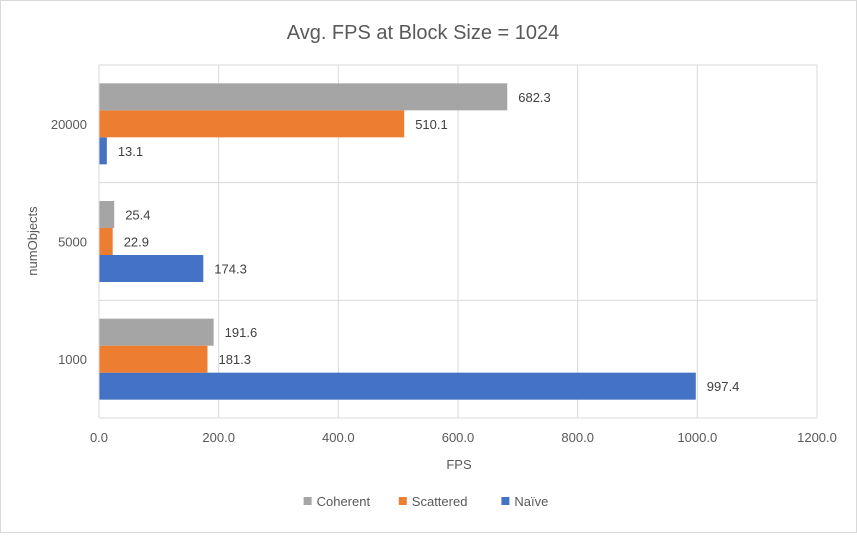 The height and width of the screenshot is (537, 857). I want to click on x-axis-label: FPS, so click(459, 464).